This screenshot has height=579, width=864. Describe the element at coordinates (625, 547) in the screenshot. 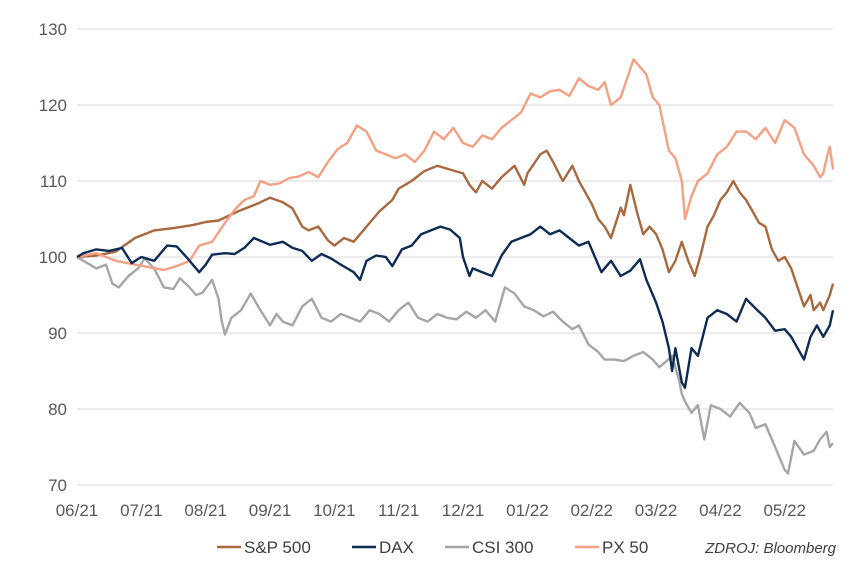

I see `legend-label-px-50: PX 50` at that location.